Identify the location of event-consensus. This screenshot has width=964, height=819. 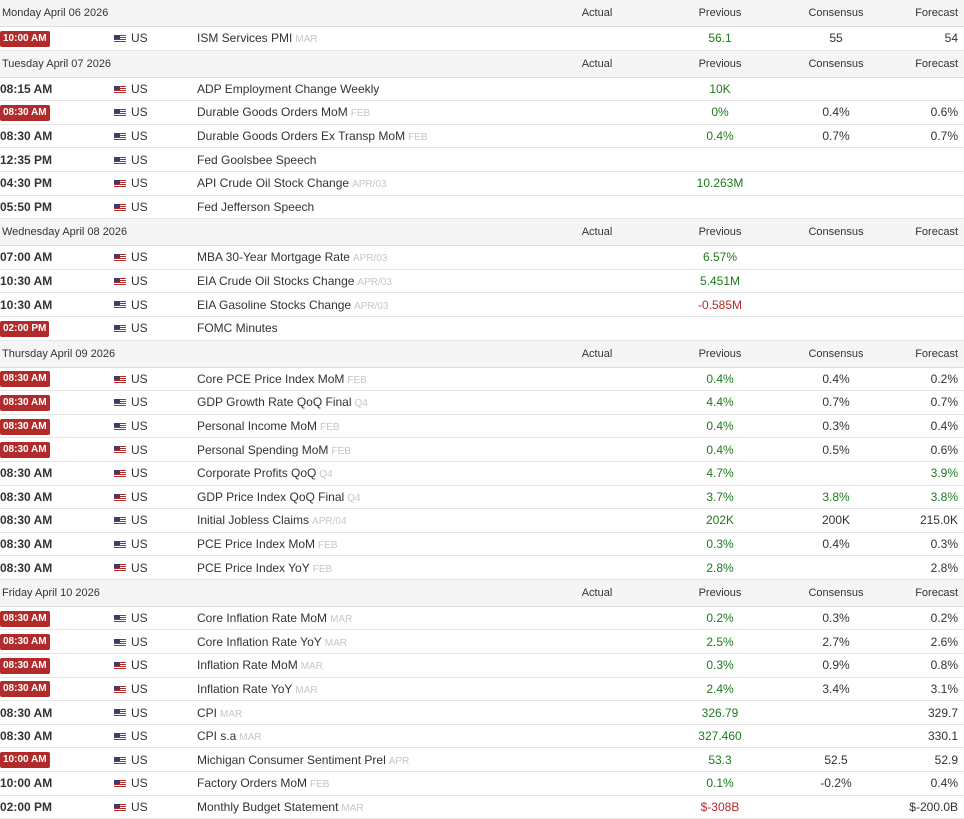
(836, 281).